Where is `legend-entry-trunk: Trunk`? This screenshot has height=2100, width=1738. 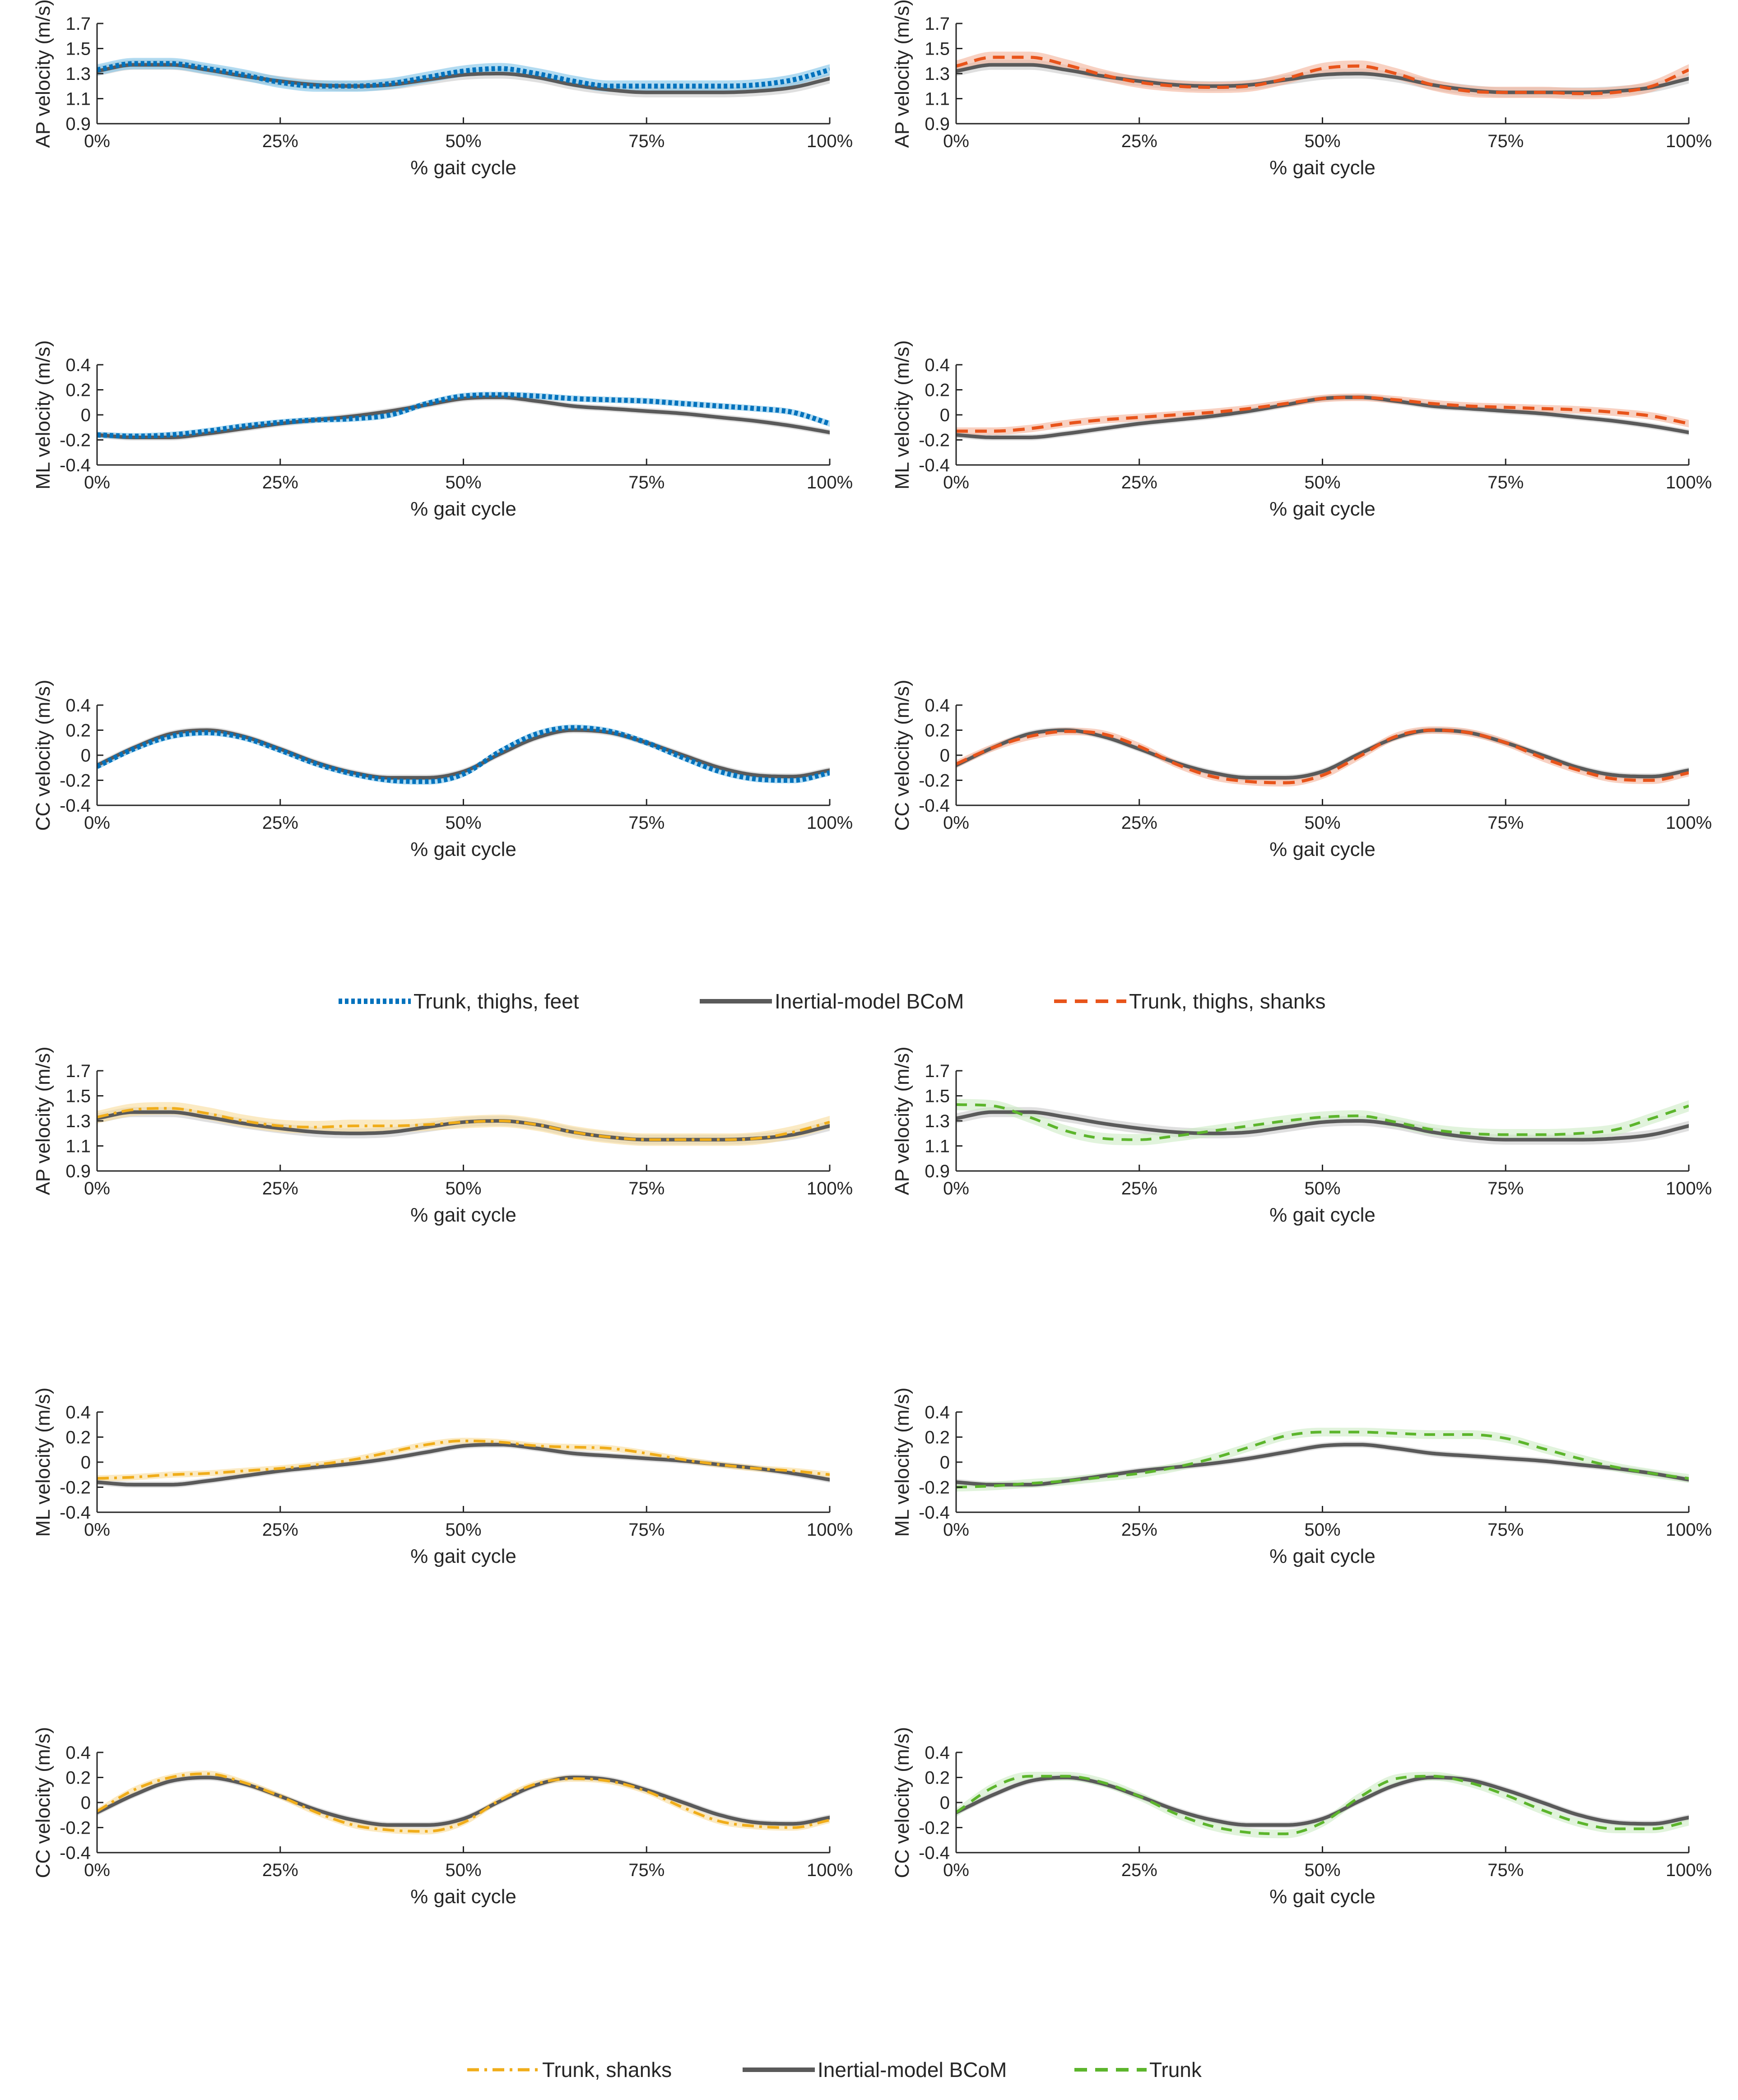 legend-entry-trunk: Trunk is located at coordinates (1138, 2069).